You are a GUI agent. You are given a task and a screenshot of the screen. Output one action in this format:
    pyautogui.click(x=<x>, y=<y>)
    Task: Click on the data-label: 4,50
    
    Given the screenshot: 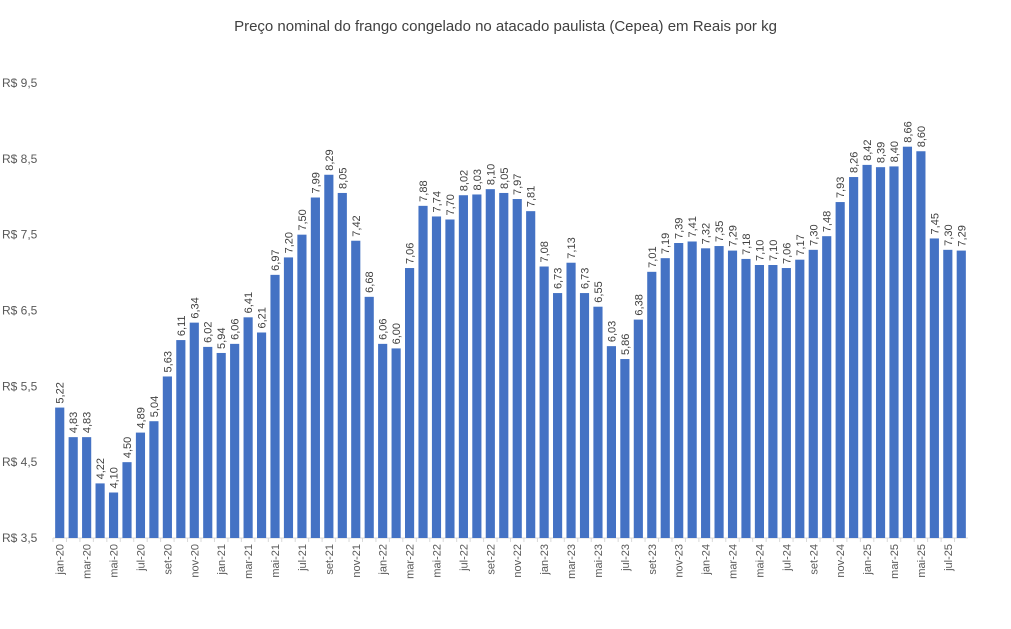 What is the action you would take?
    pyautogui.click(x=128, y=447)
    